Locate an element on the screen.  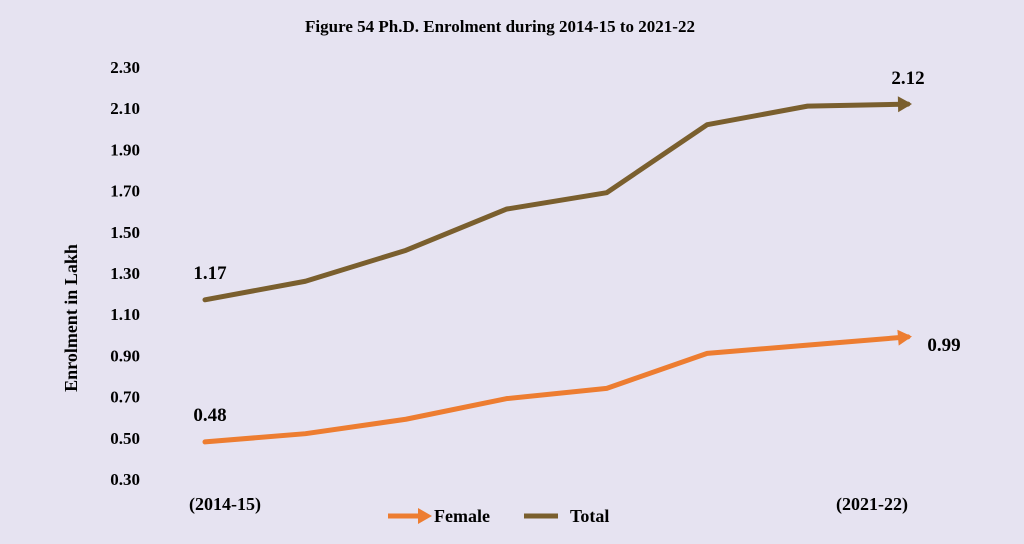
data-label-female-first: 0.48 is located at coordinates (209, 415).